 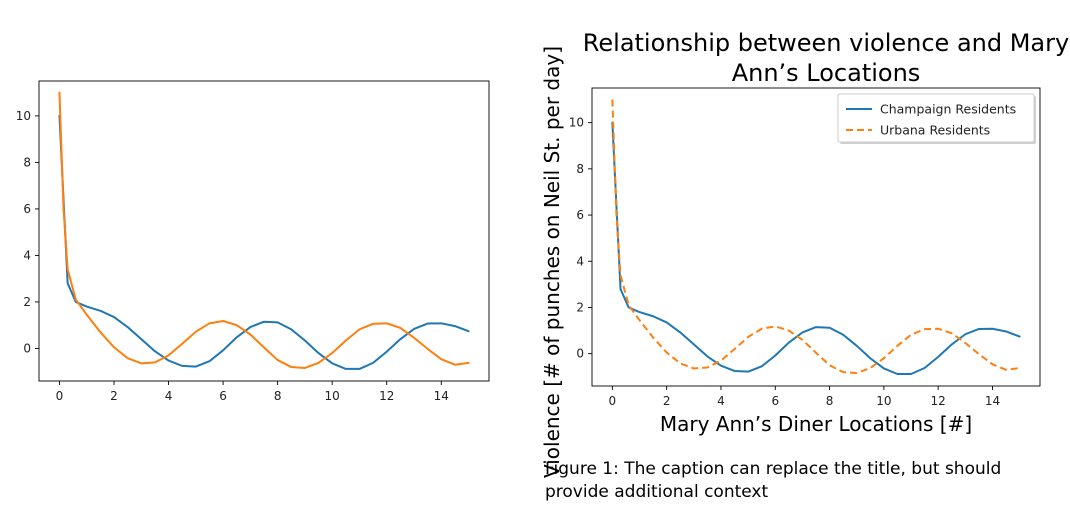 I want to click on chart-title-line: Relationship between violence and Mary, so click(x=826, y=43).